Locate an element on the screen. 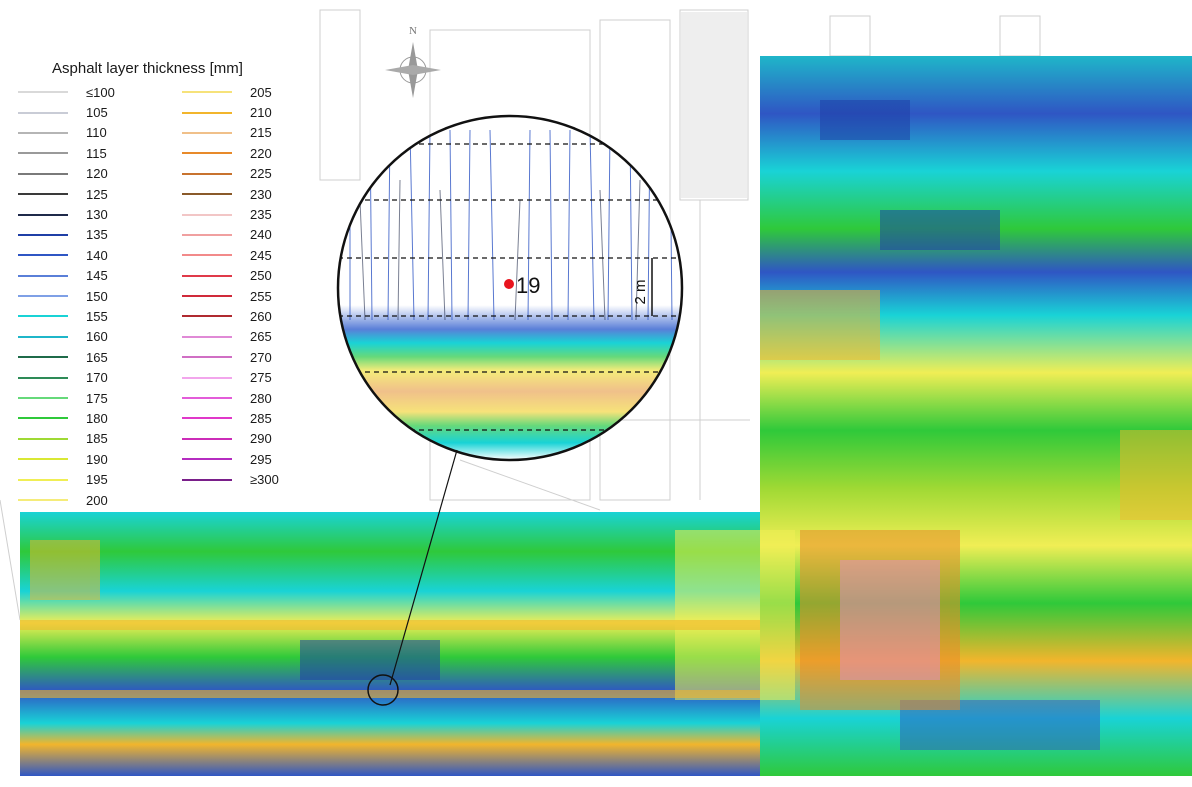 The image size is (1192, 787). legend-label: 230 is located at coordinates (261, 194).